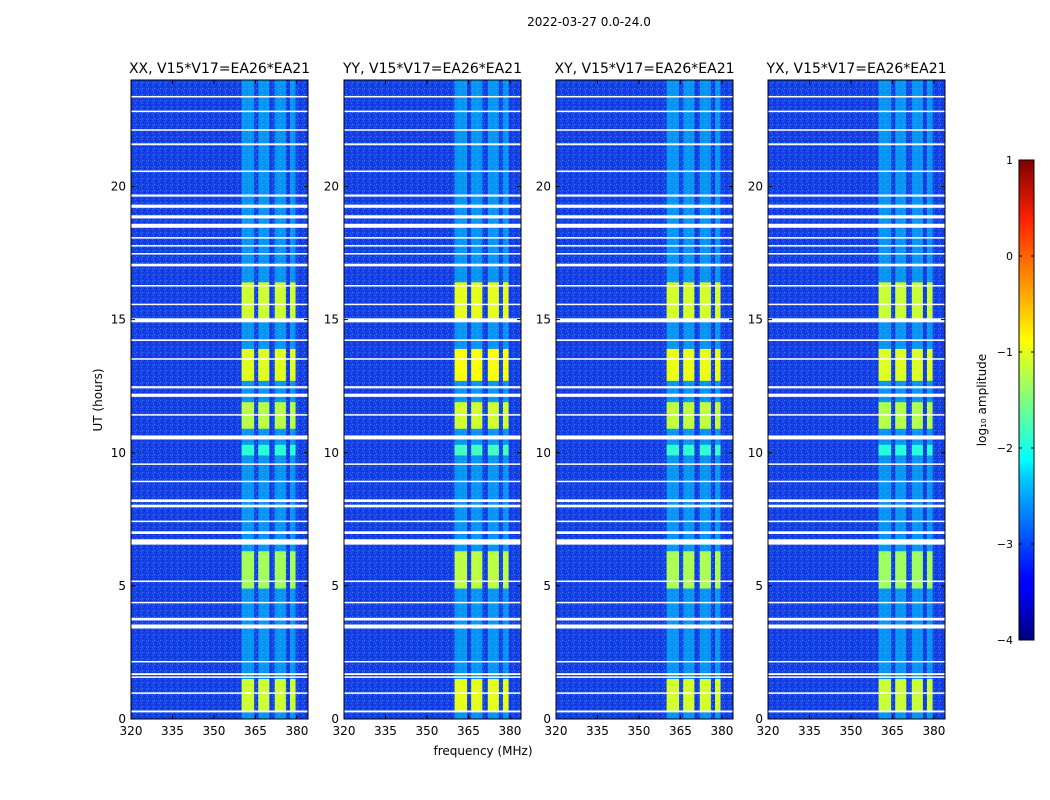 The height and width of the screenshot is (800, 1050). Describe the element at coordinates (1009, 160) in the screenshot. I see `colorbar-tick-label: 1` at that location.